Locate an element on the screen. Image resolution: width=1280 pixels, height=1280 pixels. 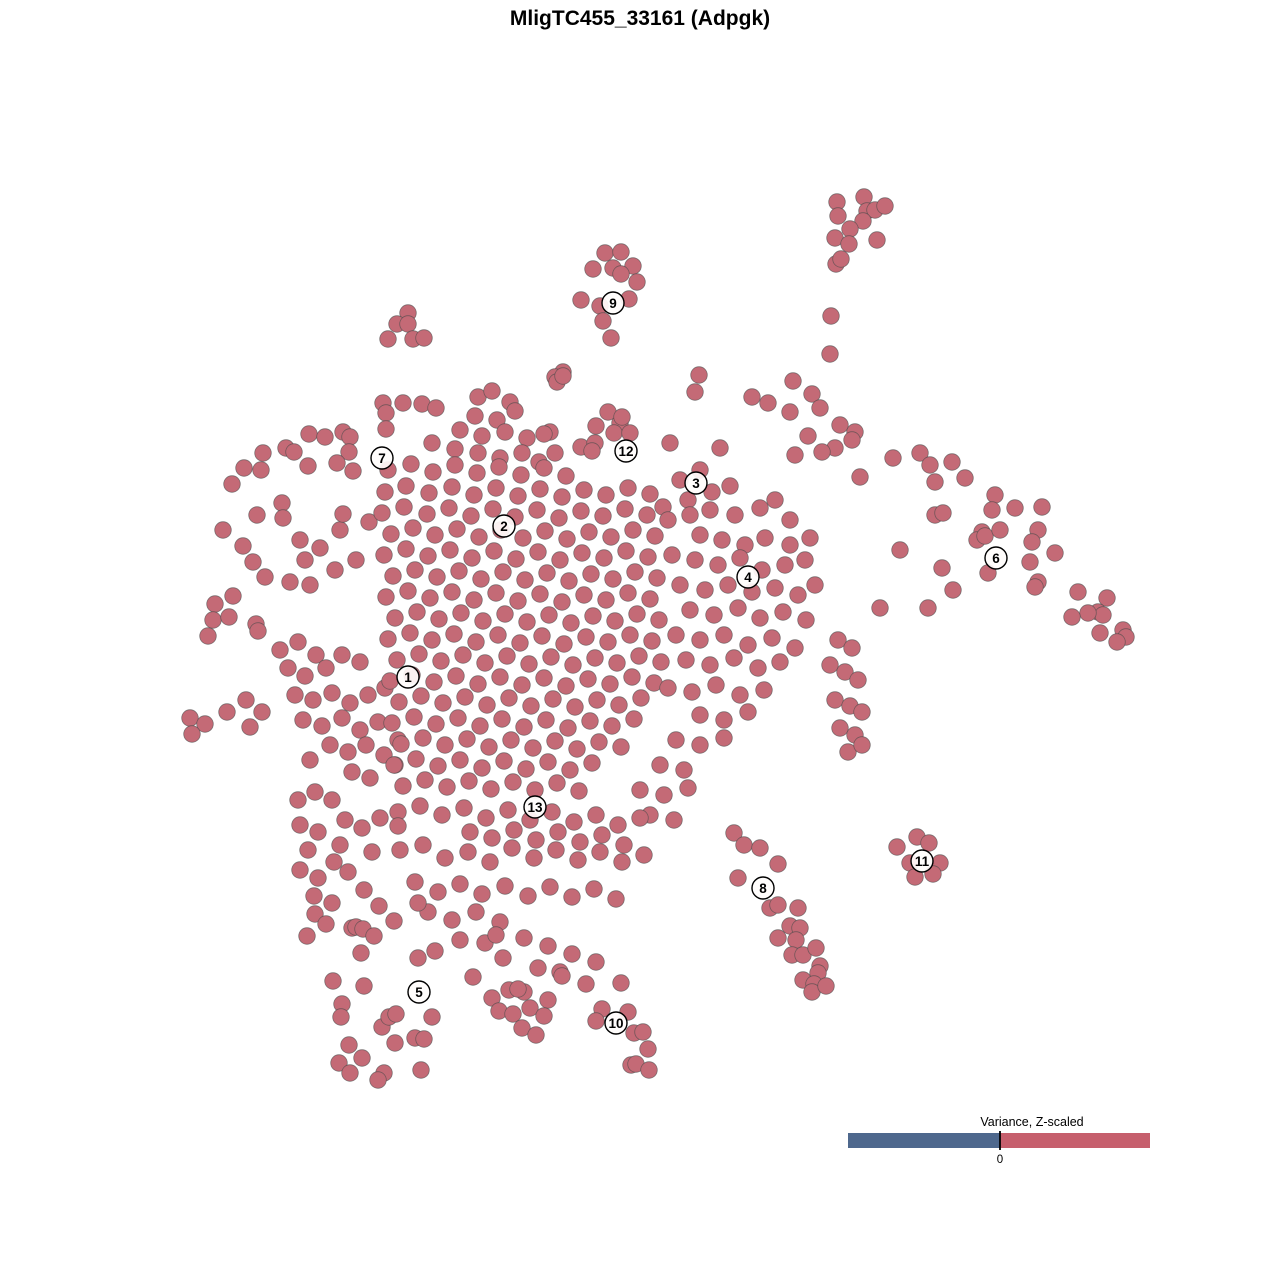
cluster-label-number: 2 is located at coordinates (504, 526).